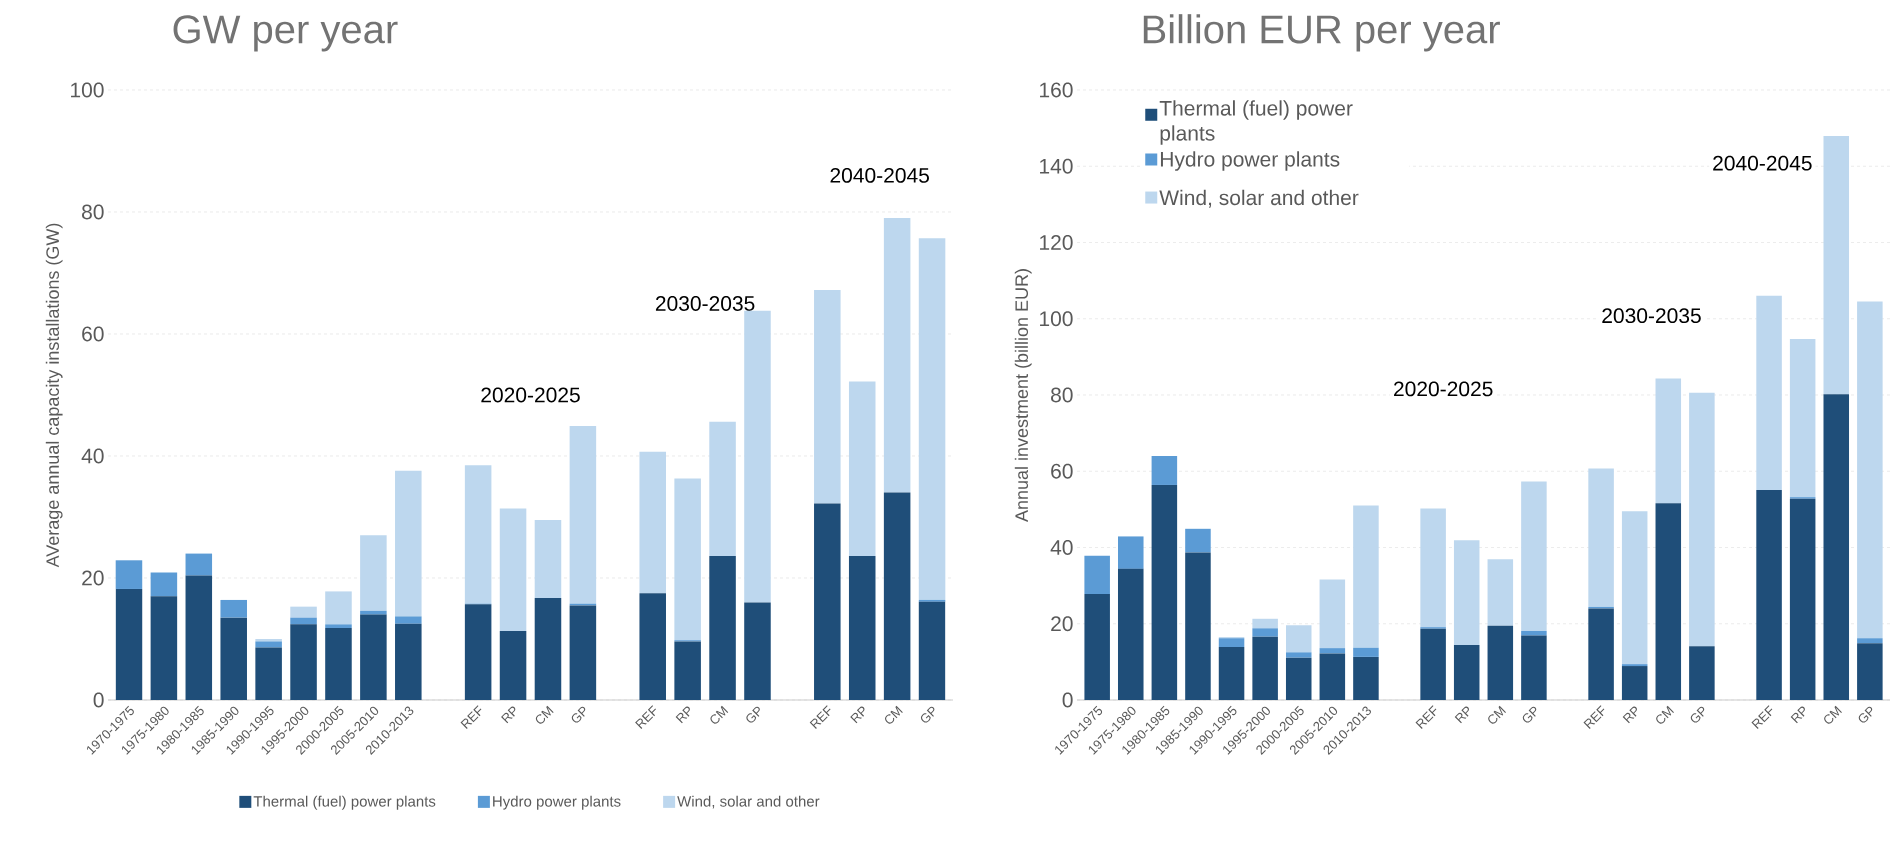 The width and height of the screenshot is (1892, 850). I want to click on y-tick-label: 120, so click(1056, 242).